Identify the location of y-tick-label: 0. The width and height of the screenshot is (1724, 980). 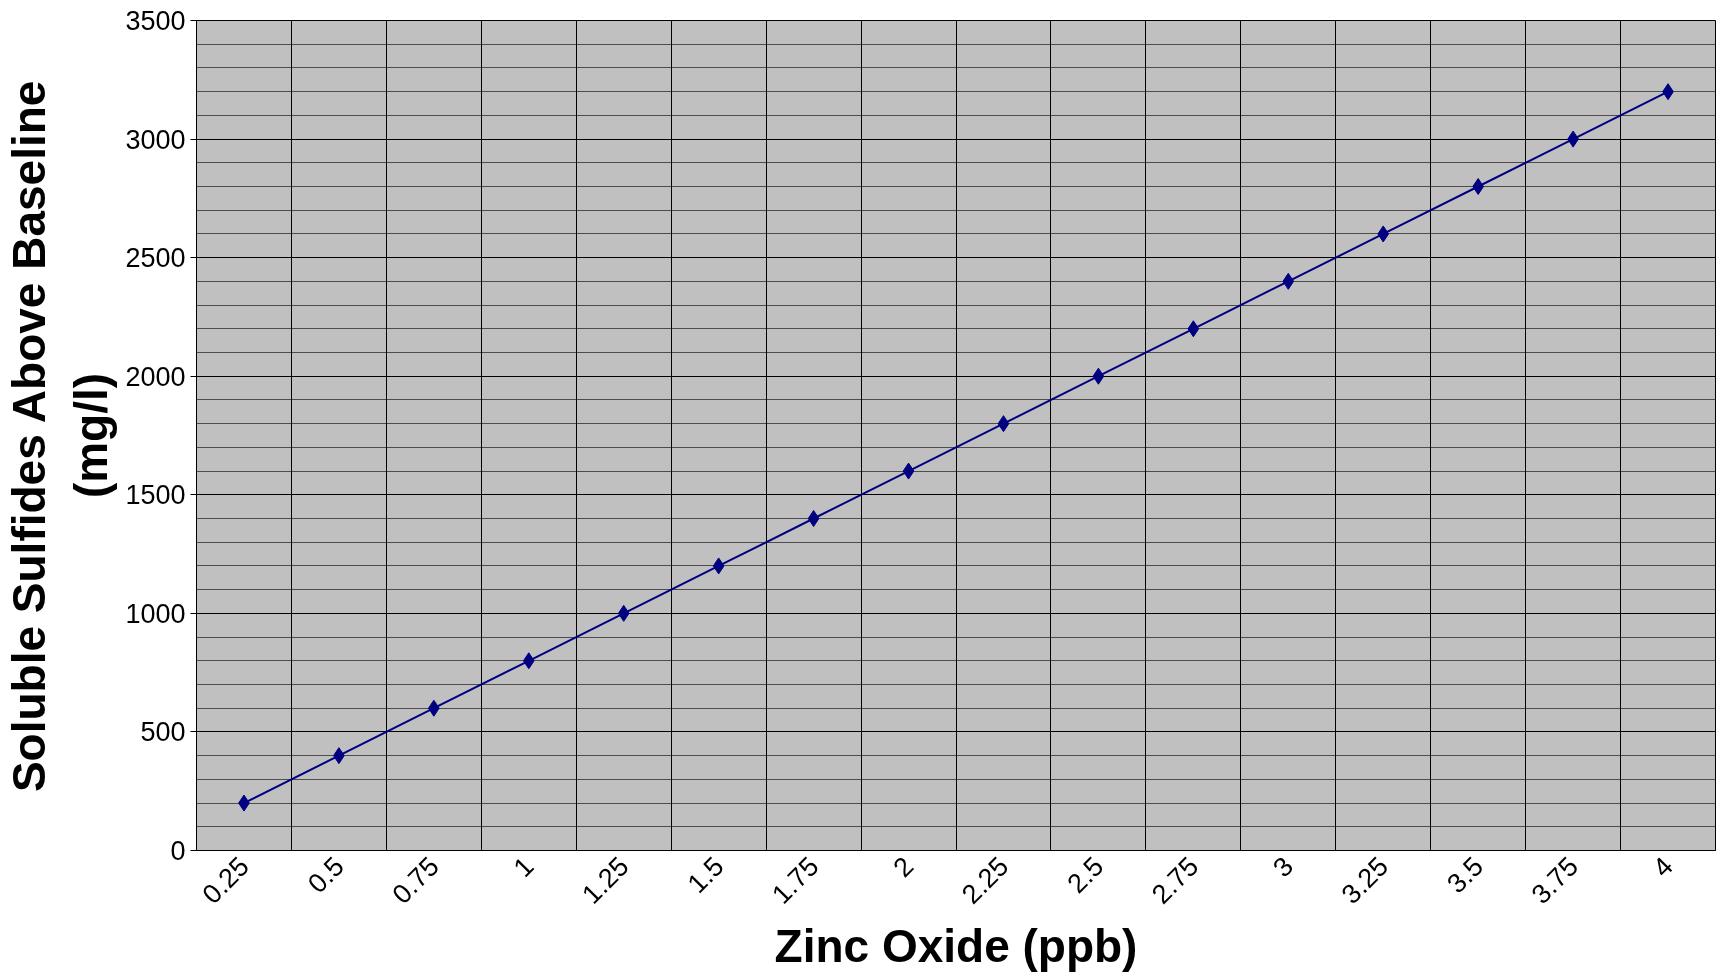
(178, 851).